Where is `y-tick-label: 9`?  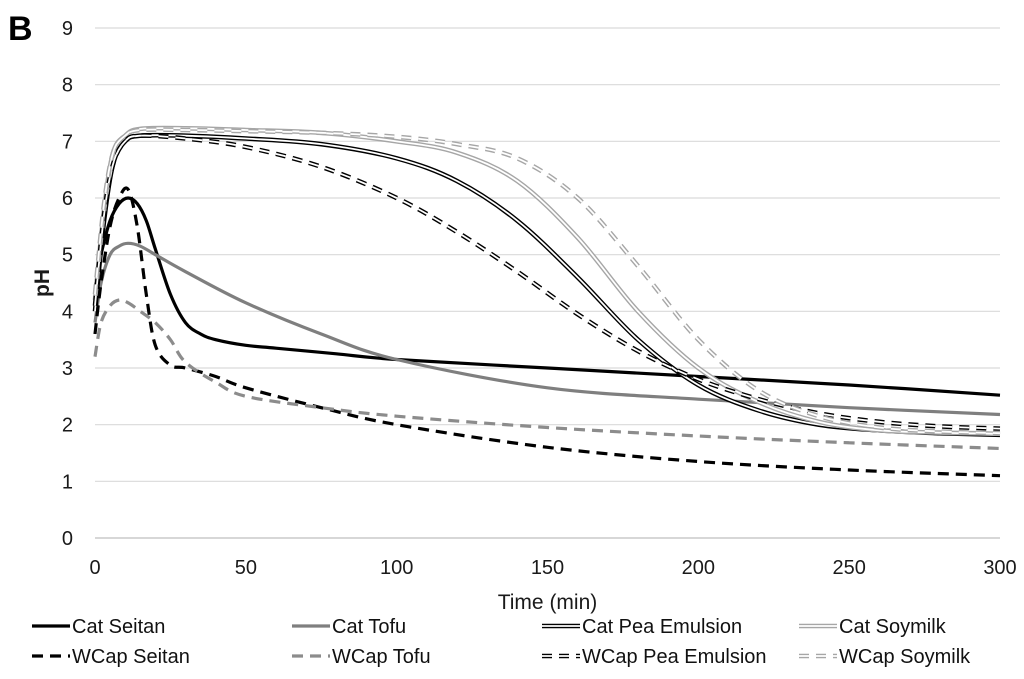 y-tick-label: 9 is located at coordinates (67, 29).